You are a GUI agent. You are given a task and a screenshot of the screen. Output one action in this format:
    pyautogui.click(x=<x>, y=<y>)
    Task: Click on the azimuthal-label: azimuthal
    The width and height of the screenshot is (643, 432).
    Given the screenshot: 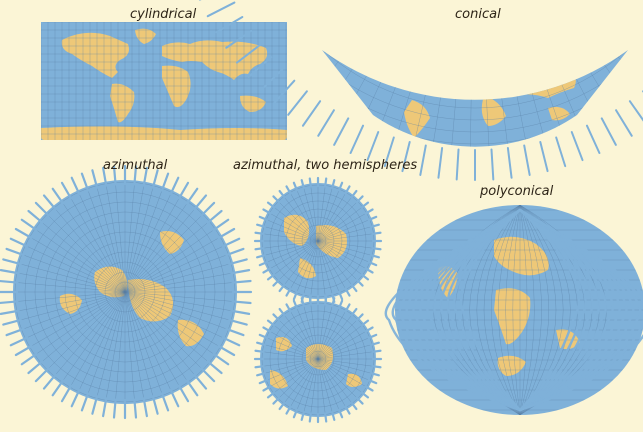 What is the action you would take?
    pyautogui.click(x=135, y=165)
    